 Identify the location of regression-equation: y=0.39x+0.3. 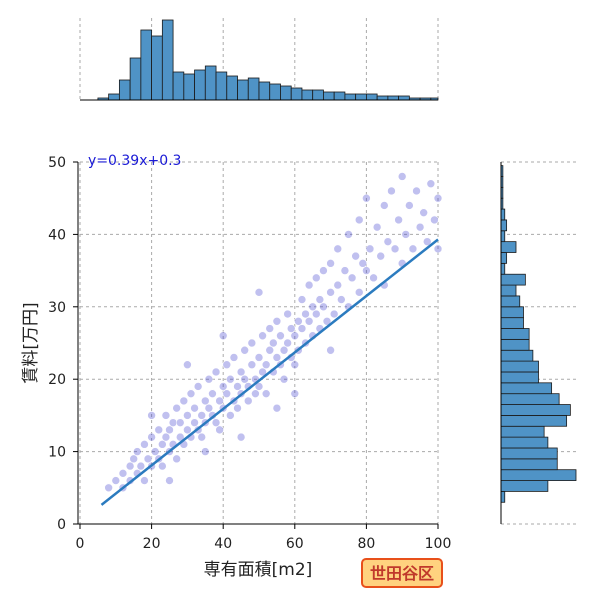
(134, 161).